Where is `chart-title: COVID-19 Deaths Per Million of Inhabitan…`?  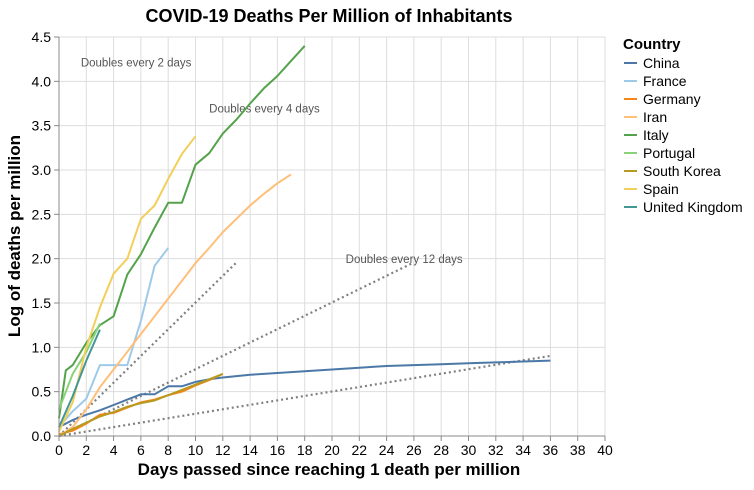
chart-title: COVID-19 Deaths Per Million of Inhabitan… is located at coordinates (328, 16).